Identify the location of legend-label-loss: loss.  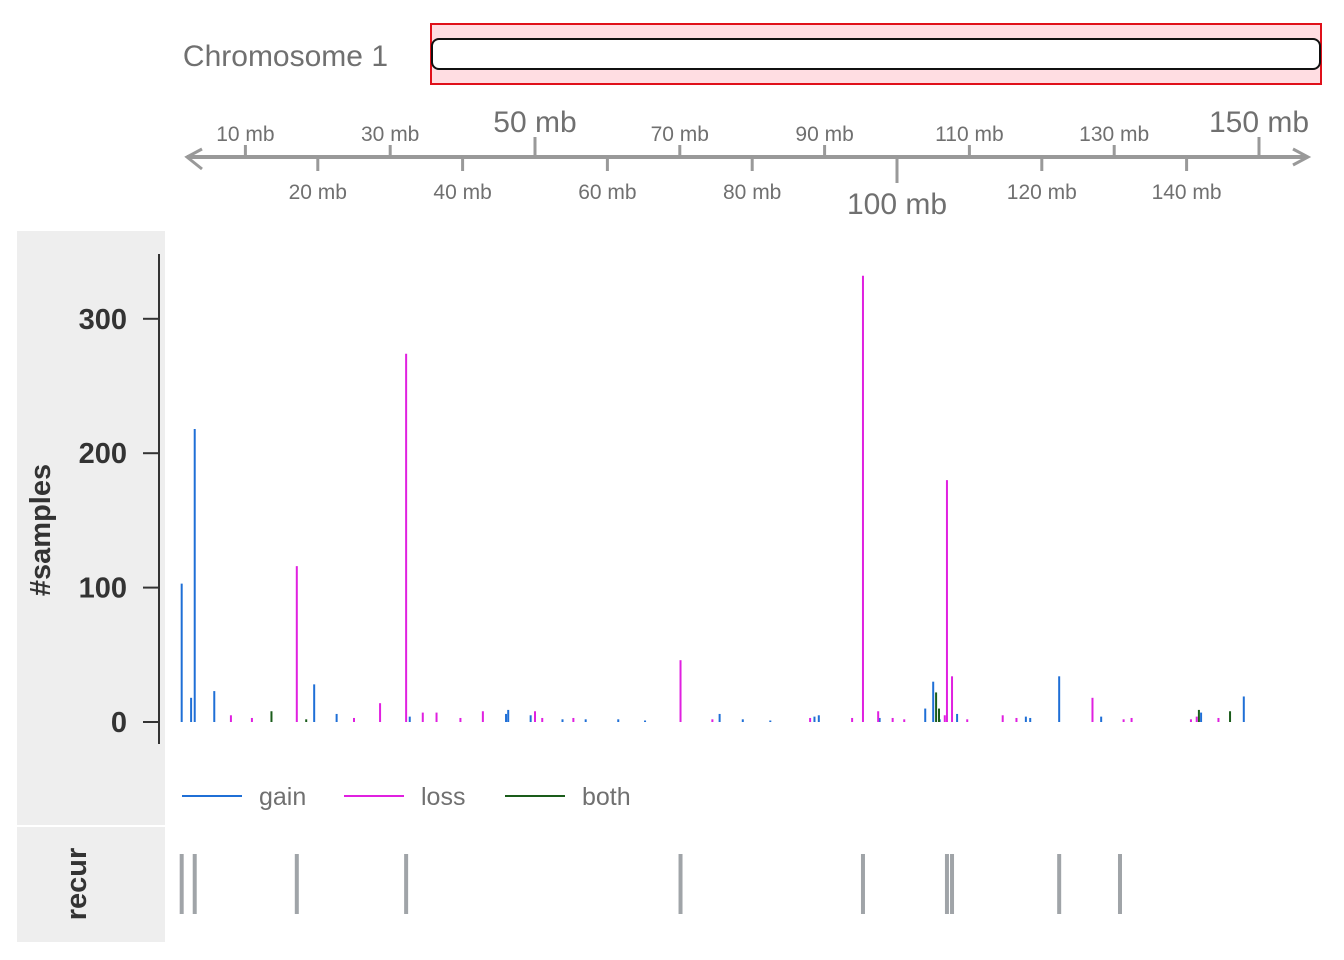
(443, 797).